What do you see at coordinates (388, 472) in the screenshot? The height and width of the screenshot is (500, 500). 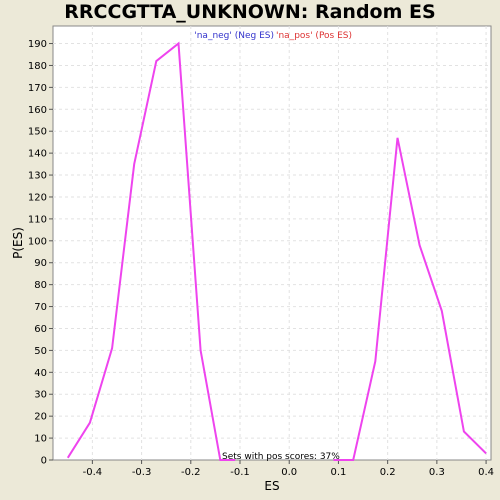 I see `x-tick-label: 0.2` at bounding box center [388, 472].